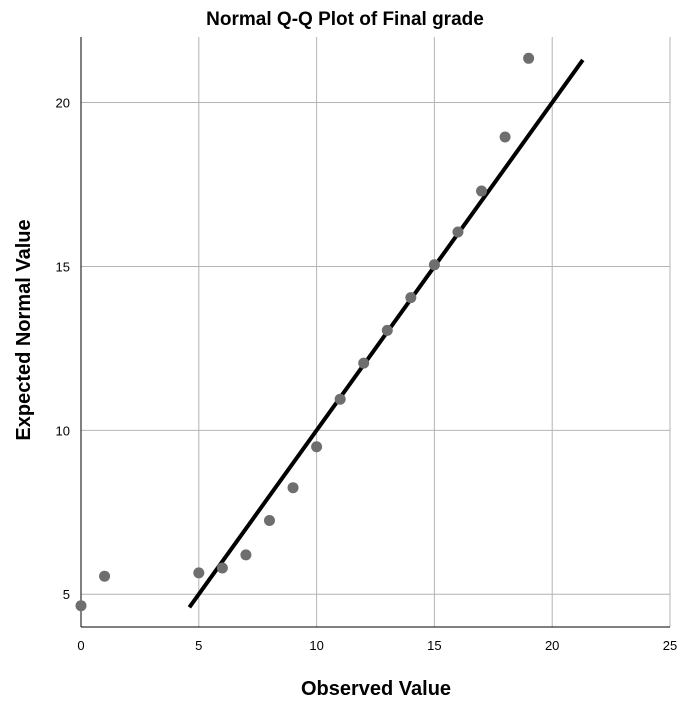  I want to click on y-tick-label: 10, so click(63, 430).